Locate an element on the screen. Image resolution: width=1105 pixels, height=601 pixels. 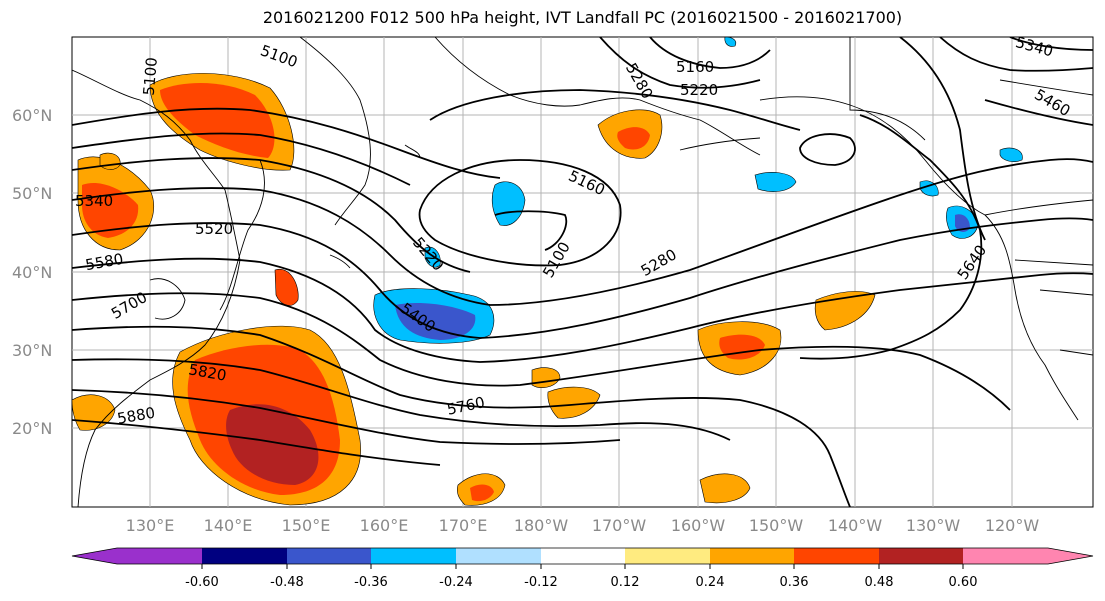
lon-label: 170°E is located at coordinates (463, 525).